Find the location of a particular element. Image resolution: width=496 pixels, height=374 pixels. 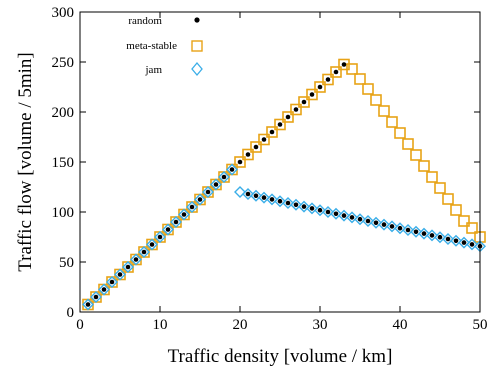

x-tick-label: 50 is located at coordinates (480, 325).